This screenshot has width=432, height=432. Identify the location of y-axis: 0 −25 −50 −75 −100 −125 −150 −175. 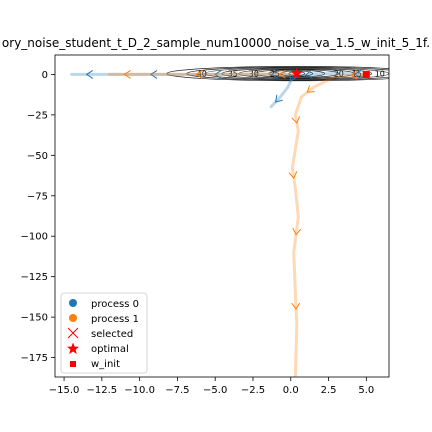
(38, 217).